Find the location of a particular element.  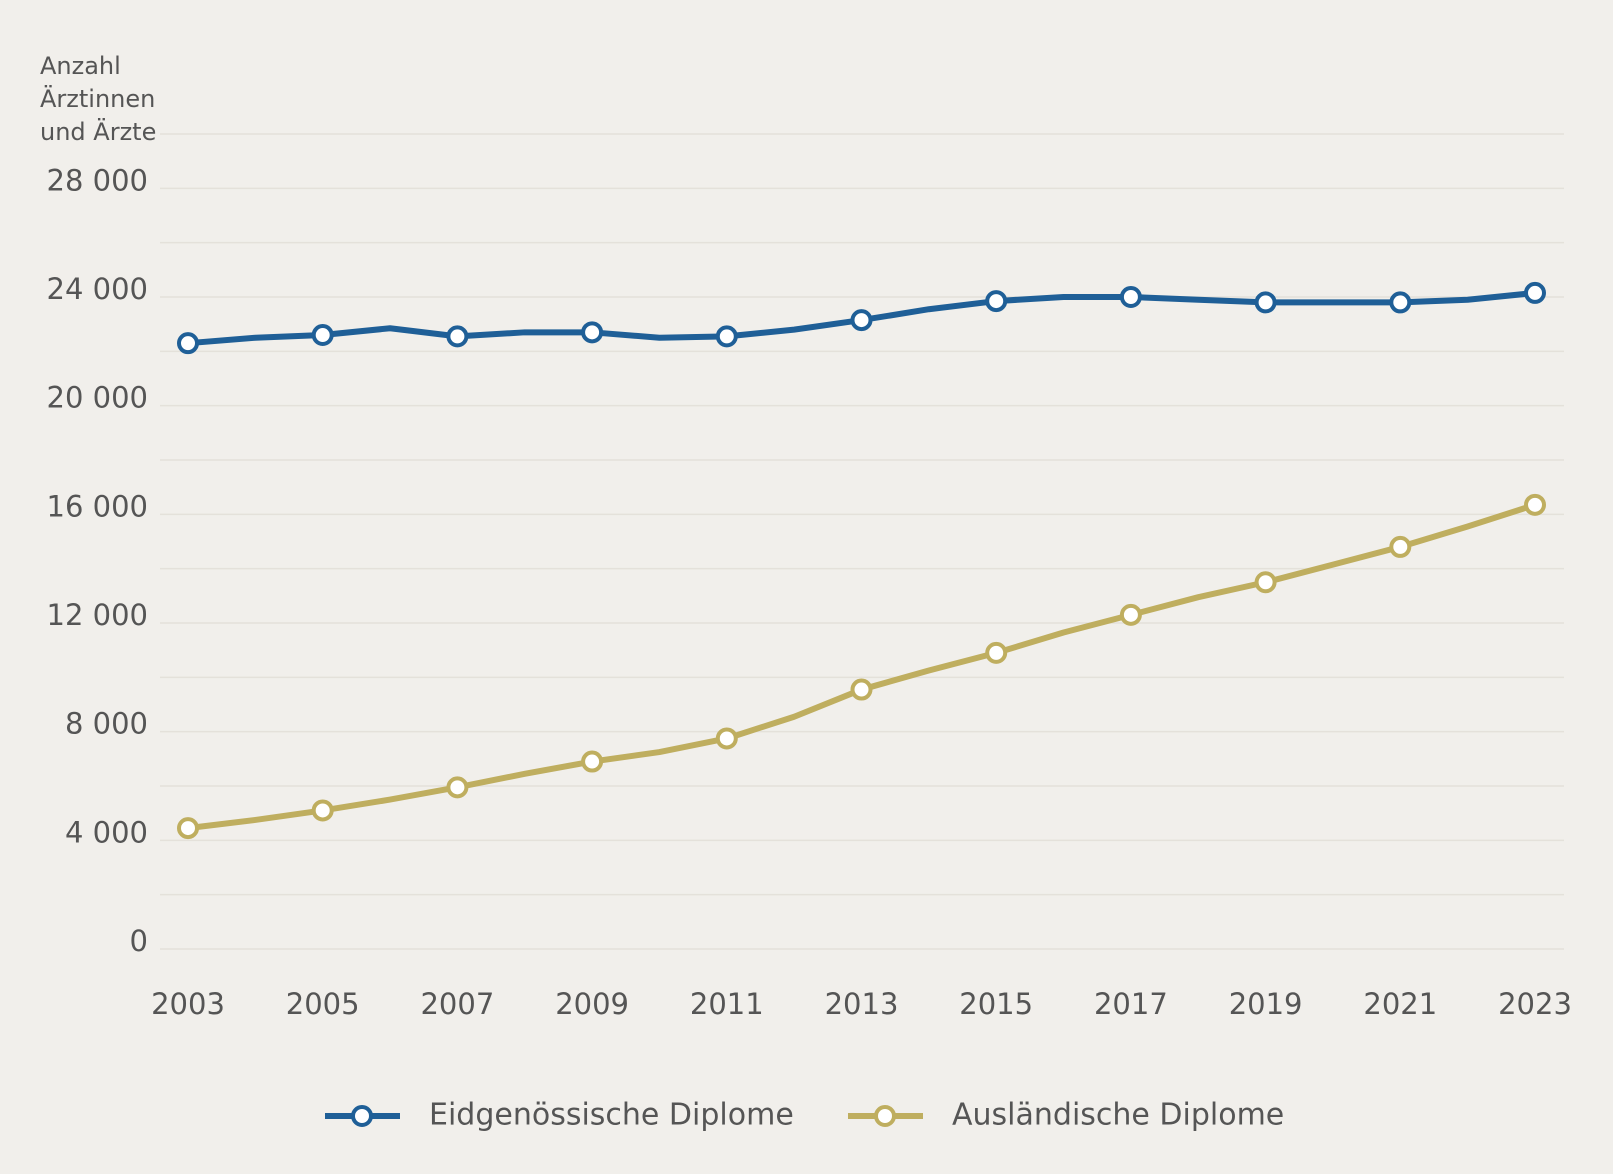

legend-label: Ausländische Diplome is located at coordinates (1118, 1115).